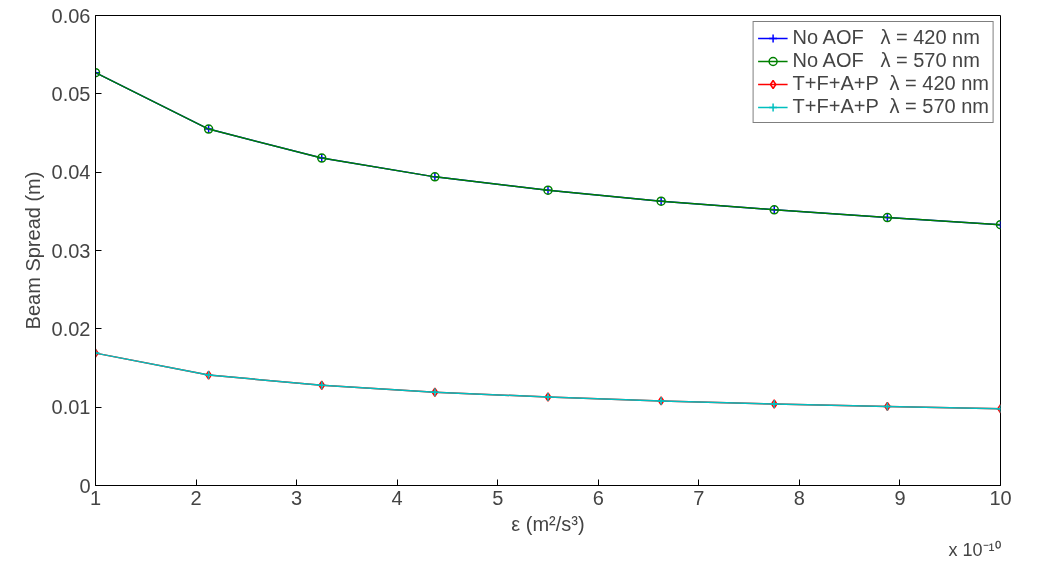 This screenshot has height=567, width=1039. Describe the element at coordinates (71, 172) in the screenshot. I see `y-tick-label: 0.04` at that location.